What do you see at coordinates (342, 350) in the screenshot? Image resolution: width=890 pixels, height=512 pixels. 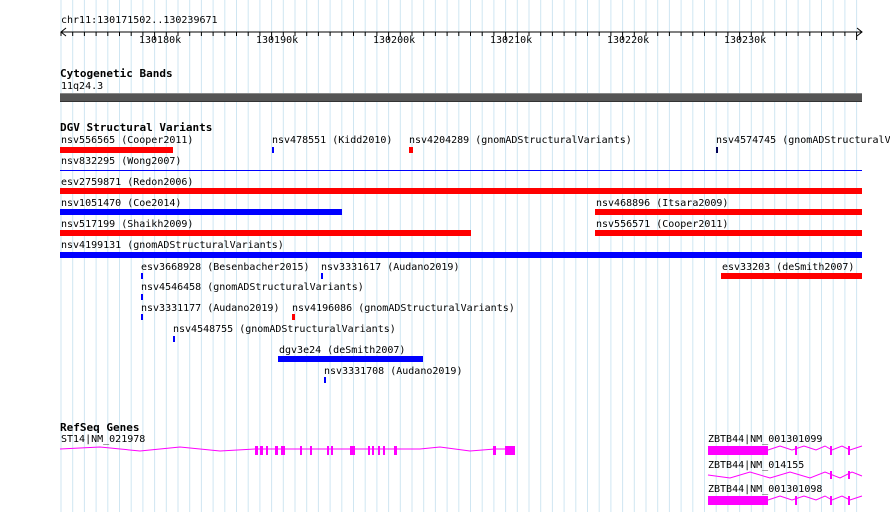 I see `variant-label: dgv3e24 (deSmith2007)` at bounding box center [342, 350].